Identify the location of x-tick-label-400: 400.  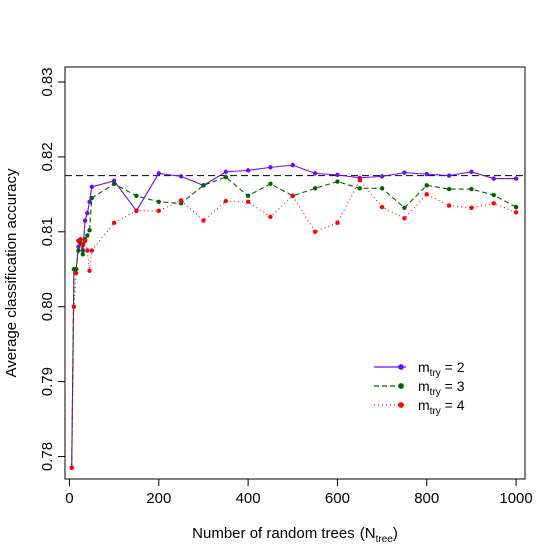
(248, 498).